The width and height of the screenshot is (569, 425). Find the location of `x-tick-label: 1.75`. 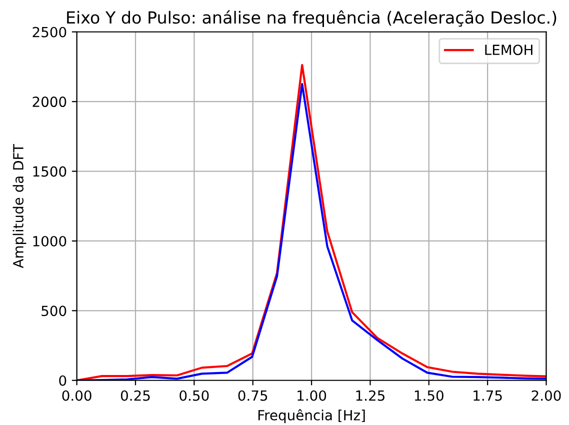

x-tick-label: 1.75 is located at coordinates (488, 395).